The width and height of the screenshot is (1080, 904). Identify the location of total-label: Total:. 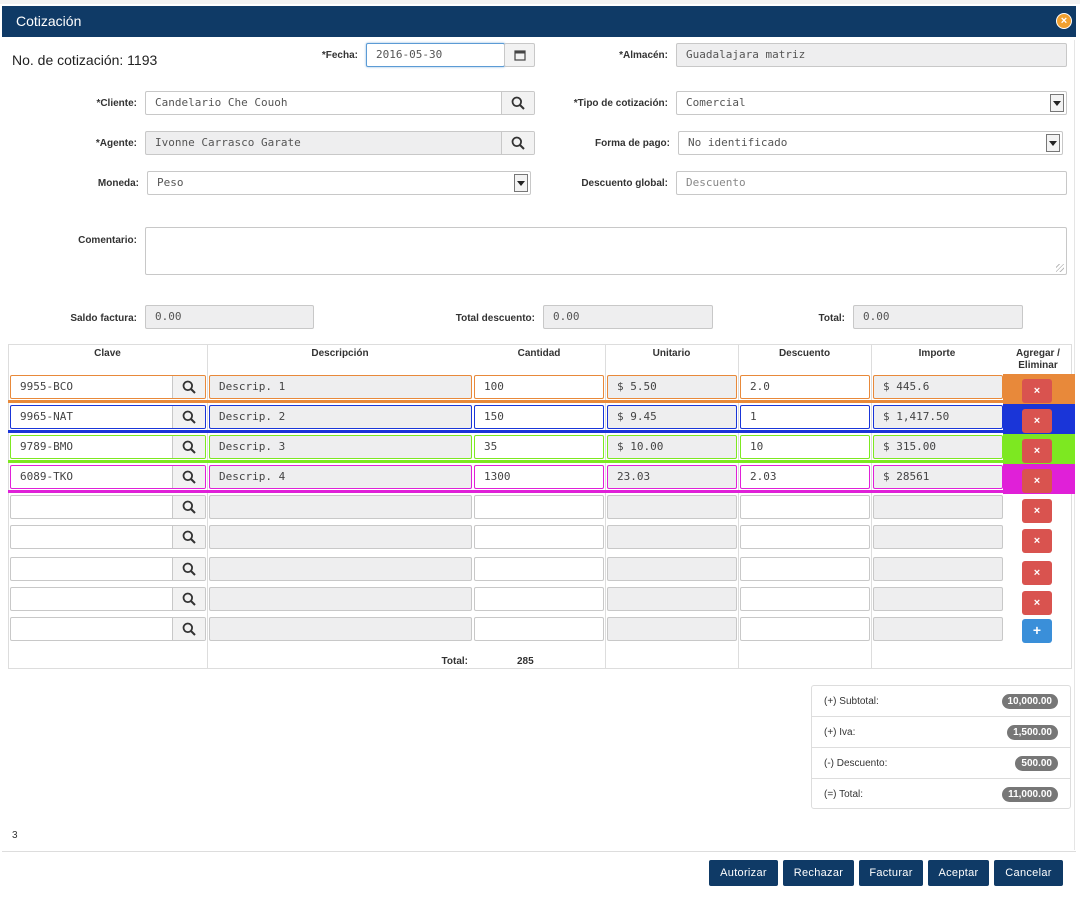
(831, 318).